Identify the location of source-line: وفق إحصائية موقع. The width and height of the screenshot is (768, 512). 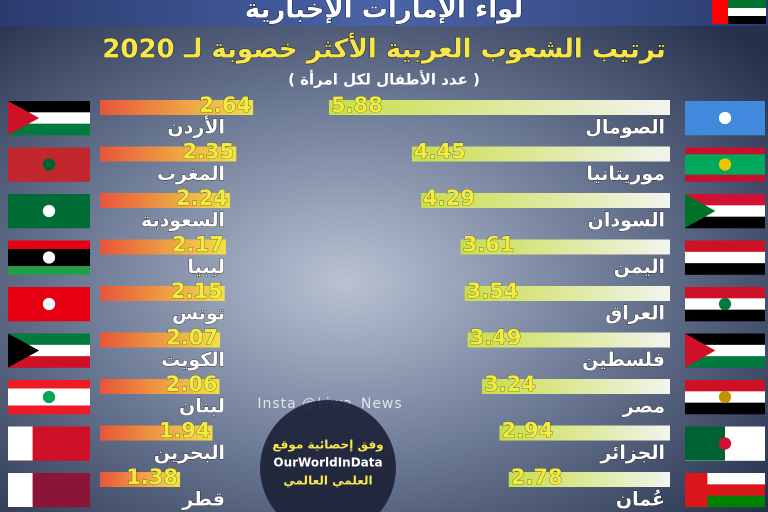
(327, 445).